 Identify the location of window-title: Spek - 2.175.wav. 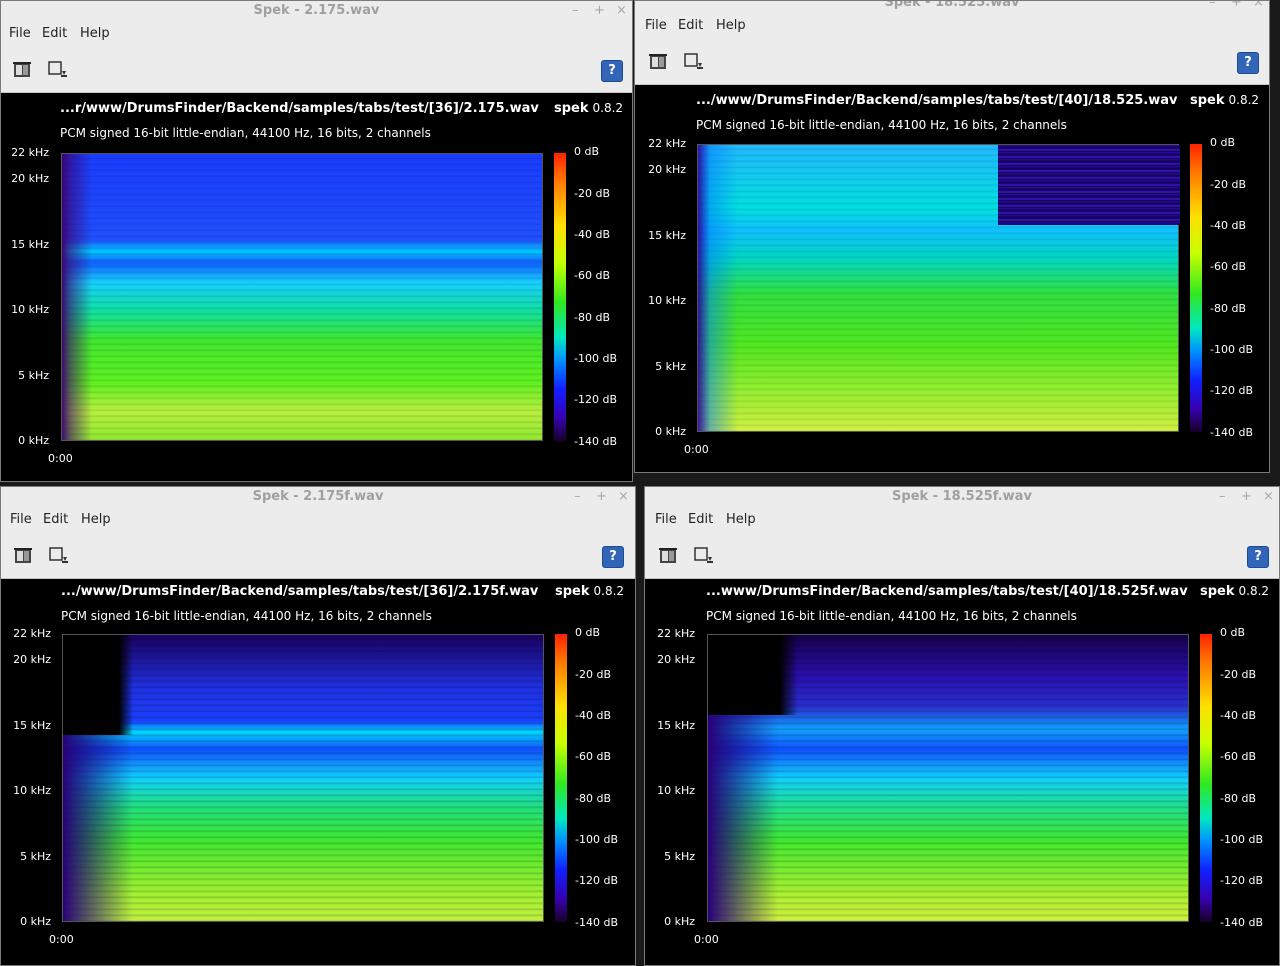
(316, 10).